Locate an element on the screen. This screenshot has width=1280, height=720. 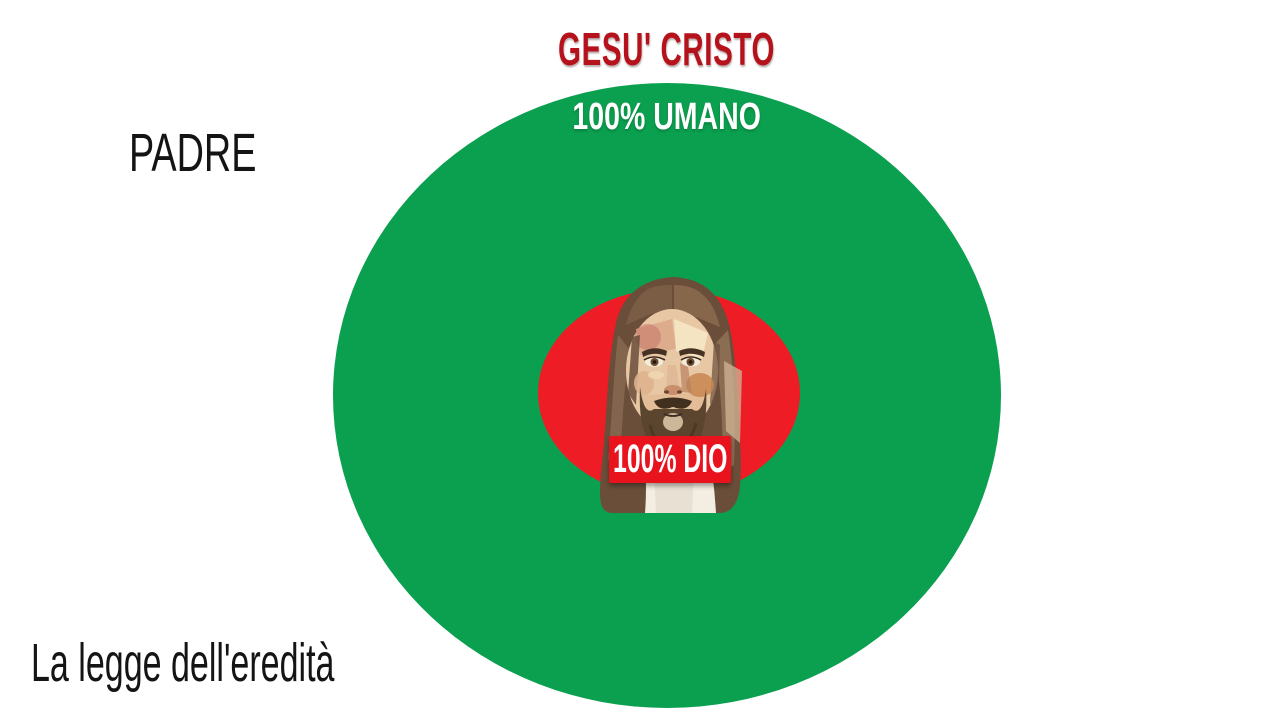
human-label-container: 100% UMANO is located at coordinates (667, 117).